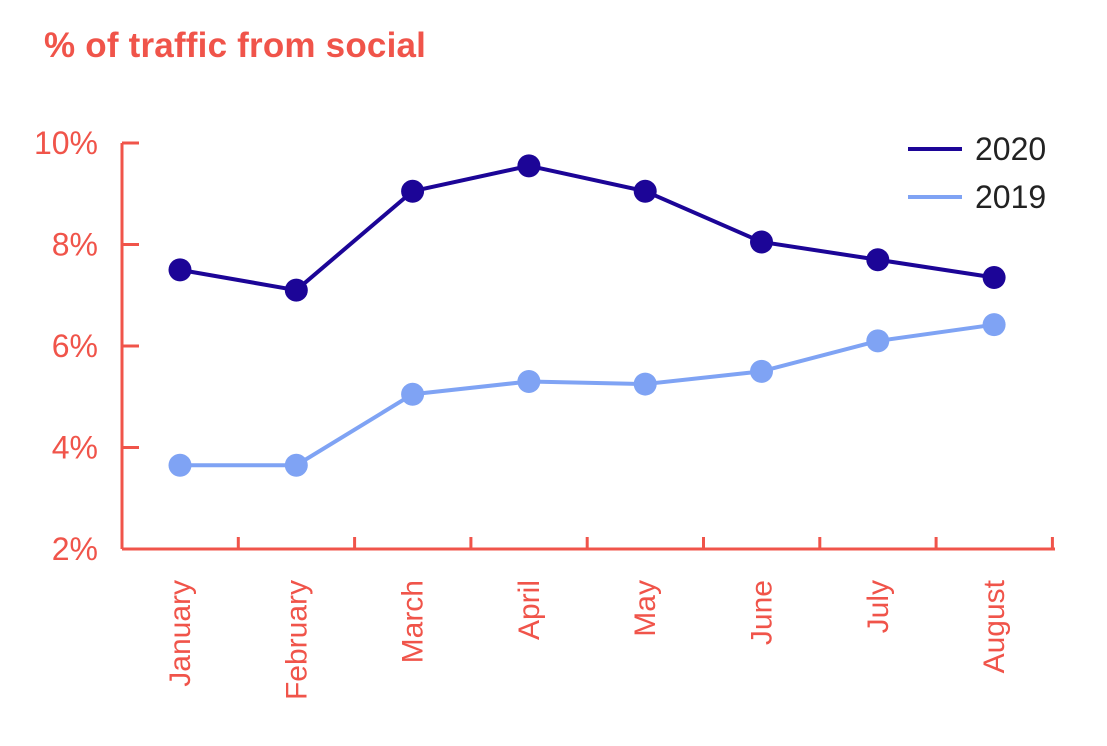 The height and width of the screenshot is (746, 1107). Describe the element at coordinates (296, 640) in the screenshot. I see `x-tick-label: February` at that location.